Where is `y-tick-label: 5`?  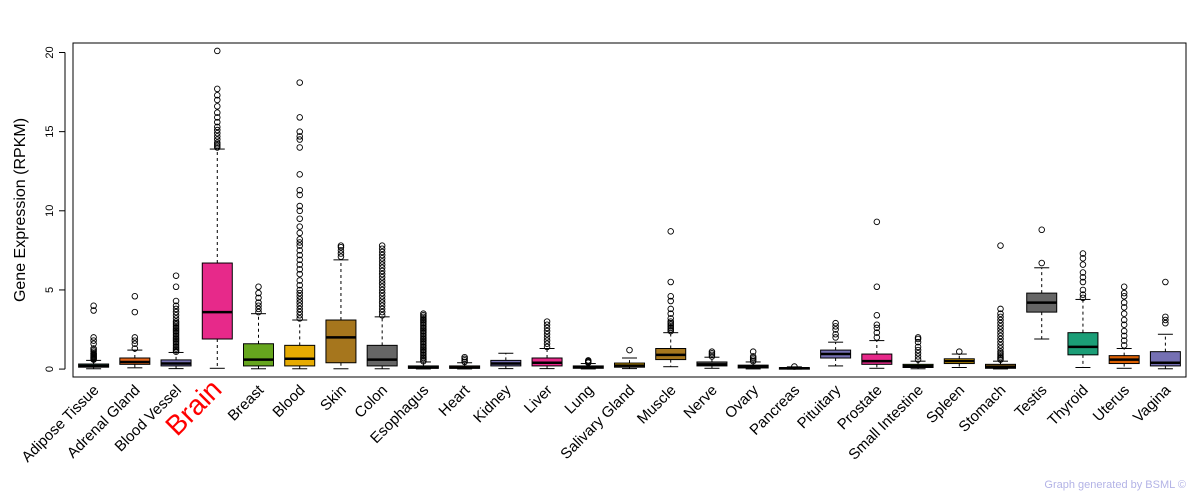 y-tick-label: 5 is located at coordinates (50, 290).